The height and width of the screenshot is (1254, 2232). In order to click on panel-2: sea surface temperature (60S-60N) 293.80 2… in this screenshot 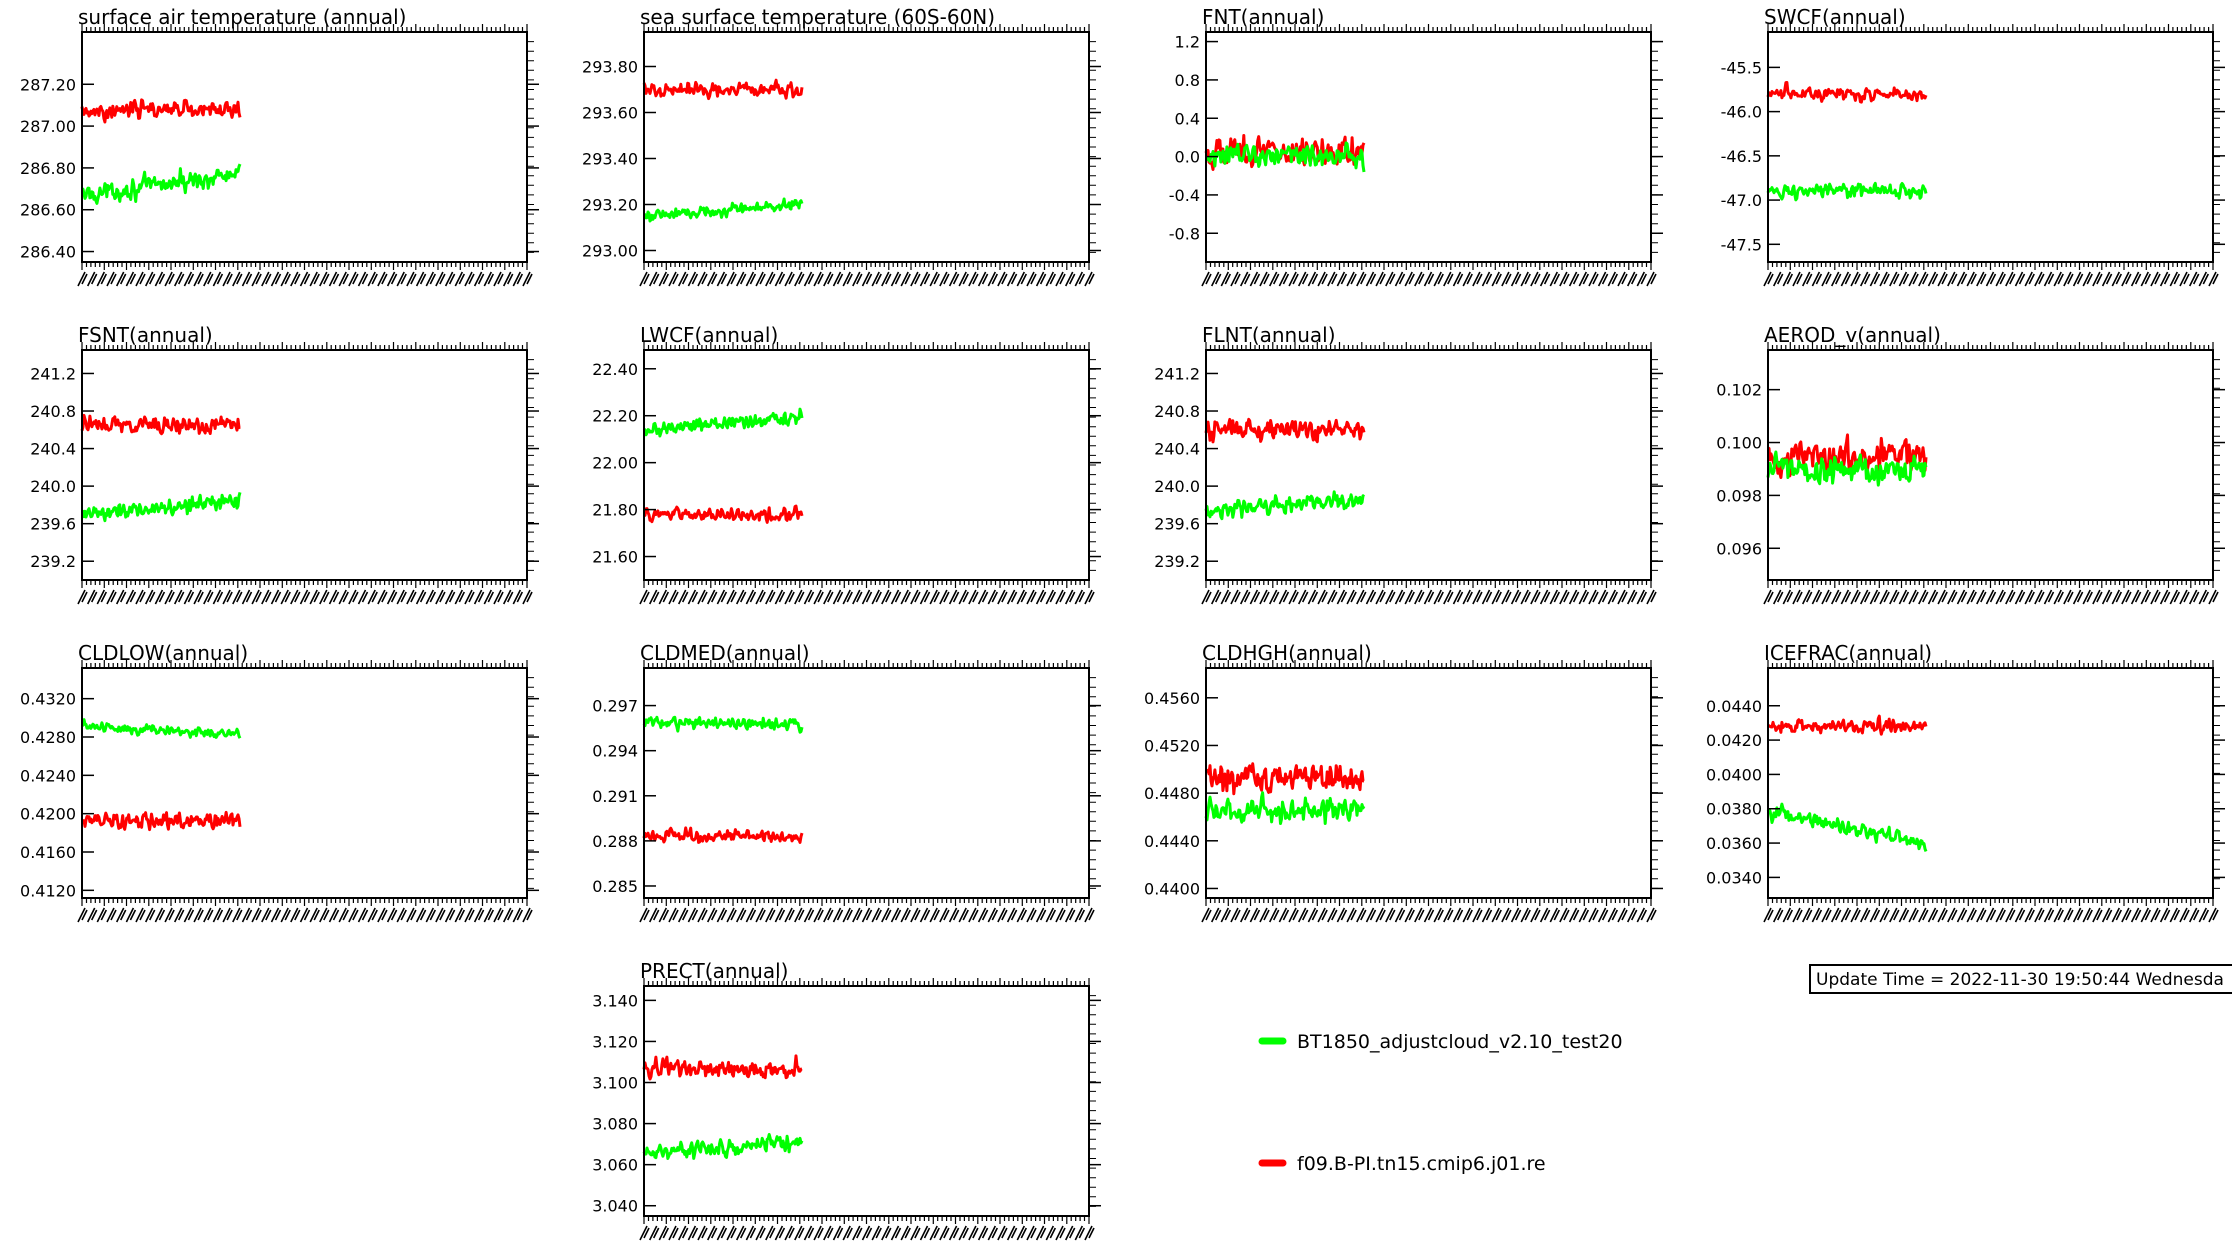, I will do `click(841, 146)`.